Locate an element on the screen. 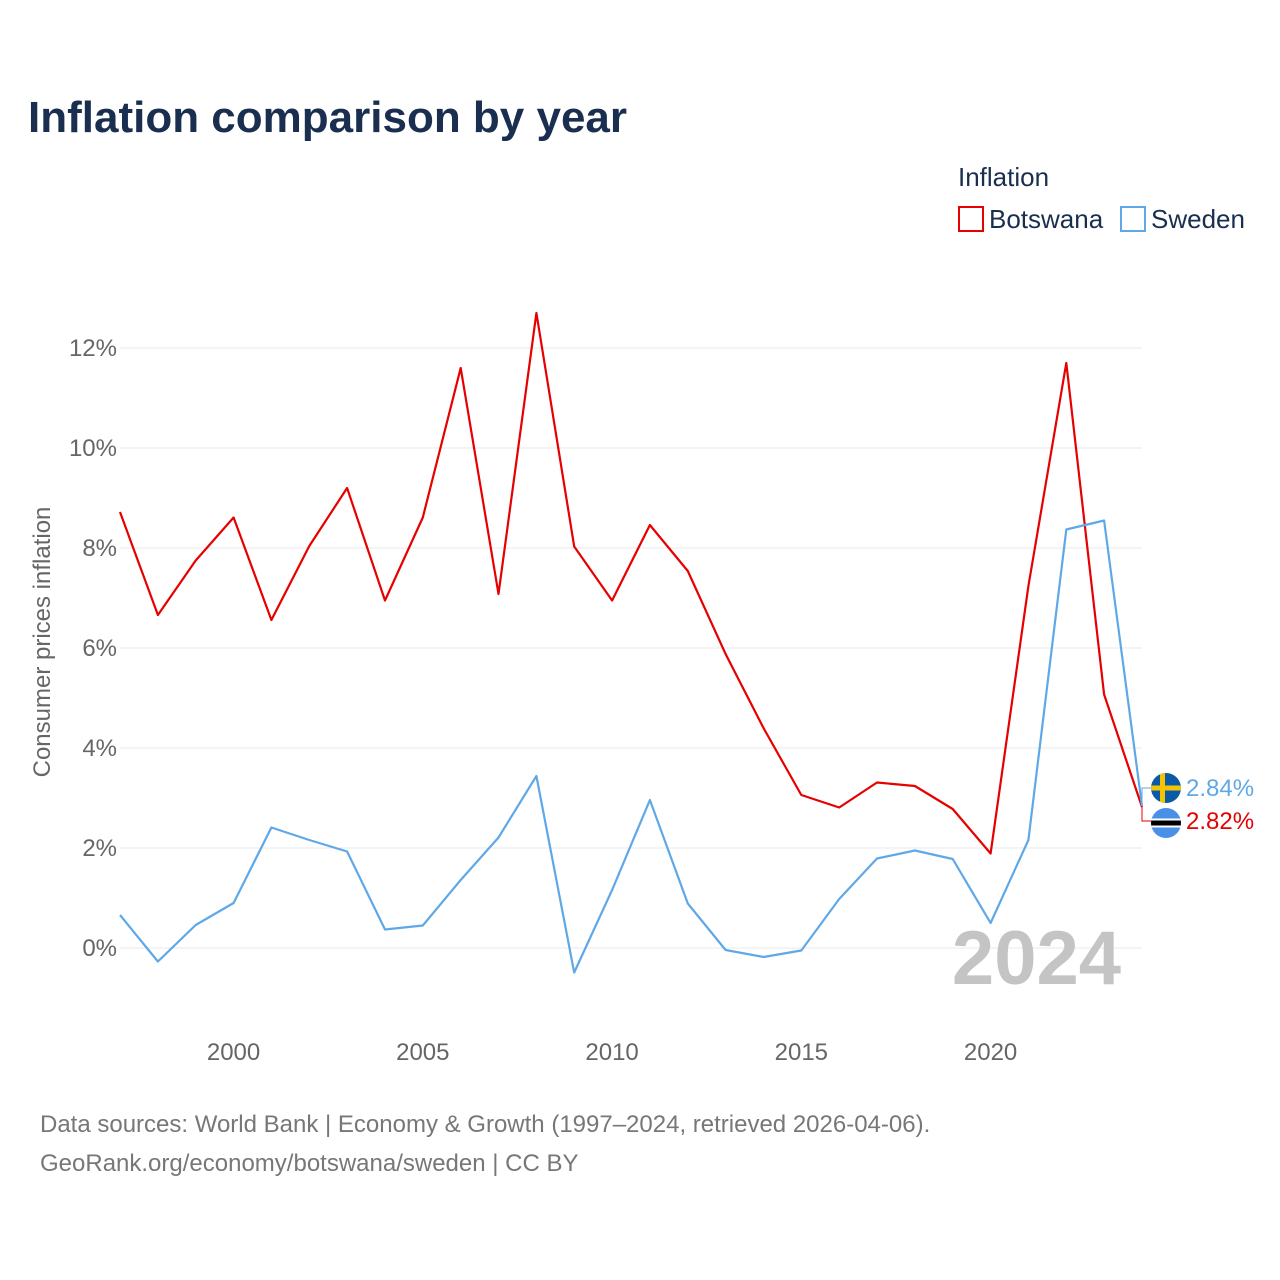 Image resolution: width=1280 pixels, height=1280 pixels. y-axis-ticks: 0% 2% 4% 6% 8% 10% 12% is located at coordinates (93, 648).